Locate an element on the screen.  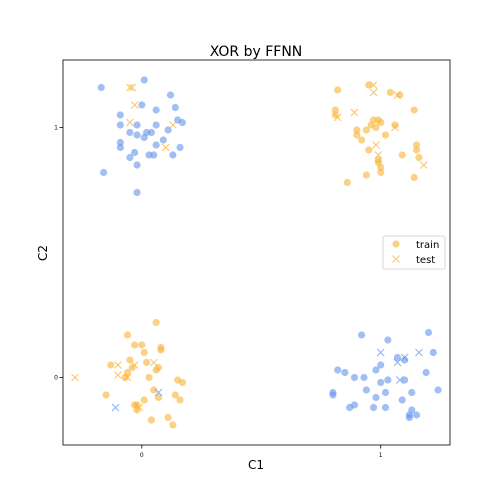
y-tick-label: 0 is located at coordinates (56, 378).